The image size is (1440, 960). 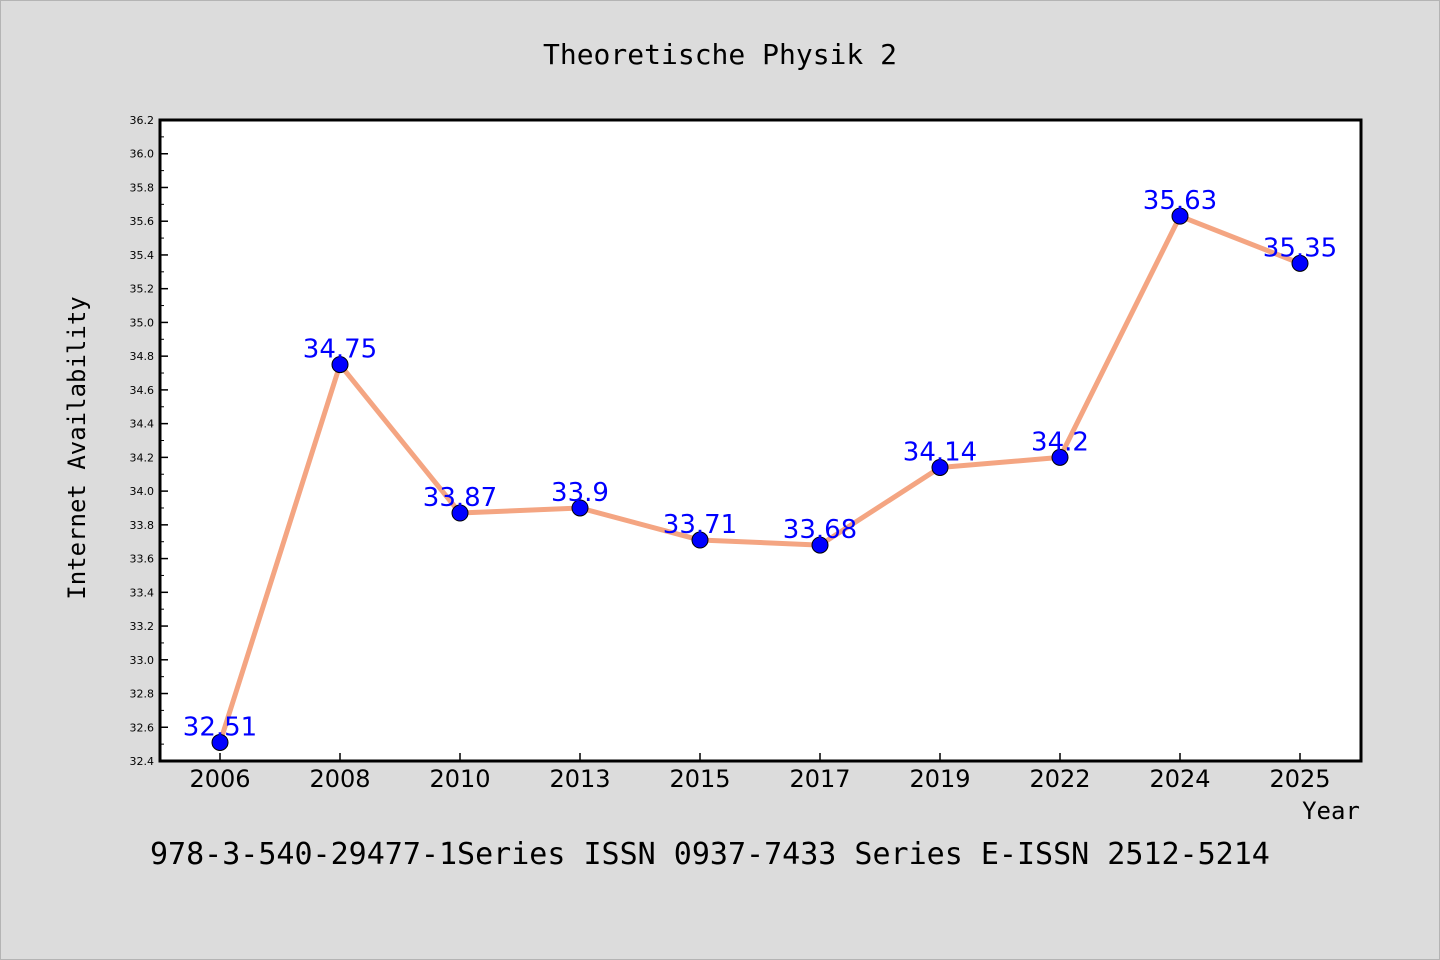 I want to click on y-tick-label: 36.0, so click(x=142, y=154).